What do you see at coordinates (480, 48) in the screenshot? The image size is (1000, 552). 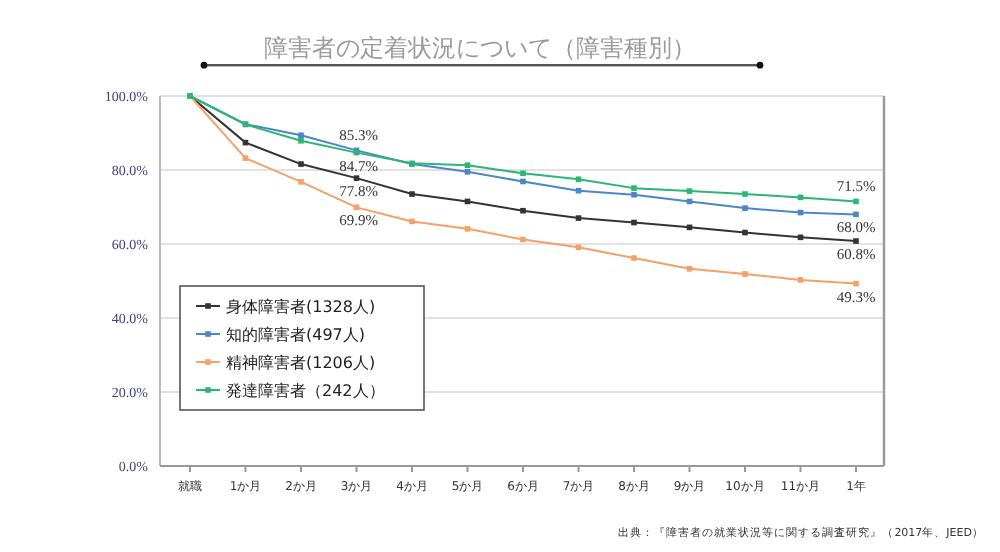 I see `chart-title: 障害者の定着状況について（障害種別）` at bounding box center [480, 48].